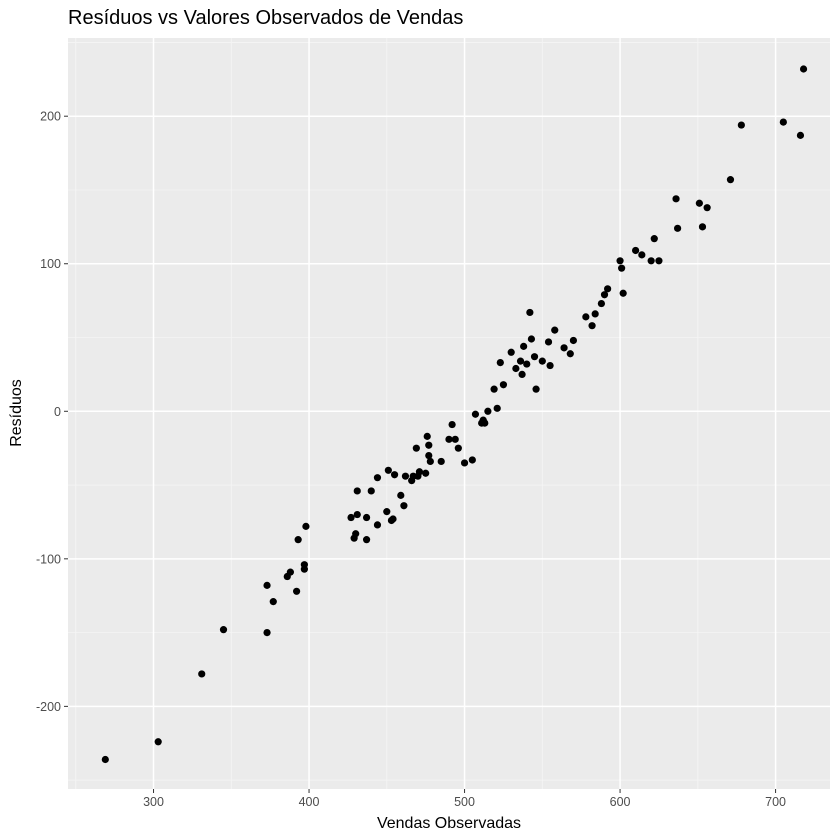 The height and width of the screenshot is (840, 840). Describe the element at coordinates (153, 802) in the screenshot. I see `x-tick-label: 300` at that location.